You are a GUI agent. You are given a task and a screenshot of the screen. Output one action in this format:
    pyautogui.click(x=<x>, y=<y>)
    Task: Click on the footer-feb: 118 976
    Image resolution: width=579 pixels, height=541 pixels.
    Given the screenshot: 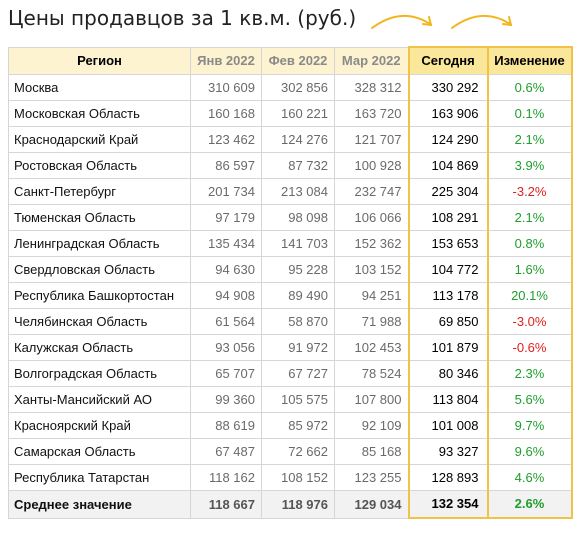 What is the action you would take?
    pyautogui.click(x=298, y=504)
    